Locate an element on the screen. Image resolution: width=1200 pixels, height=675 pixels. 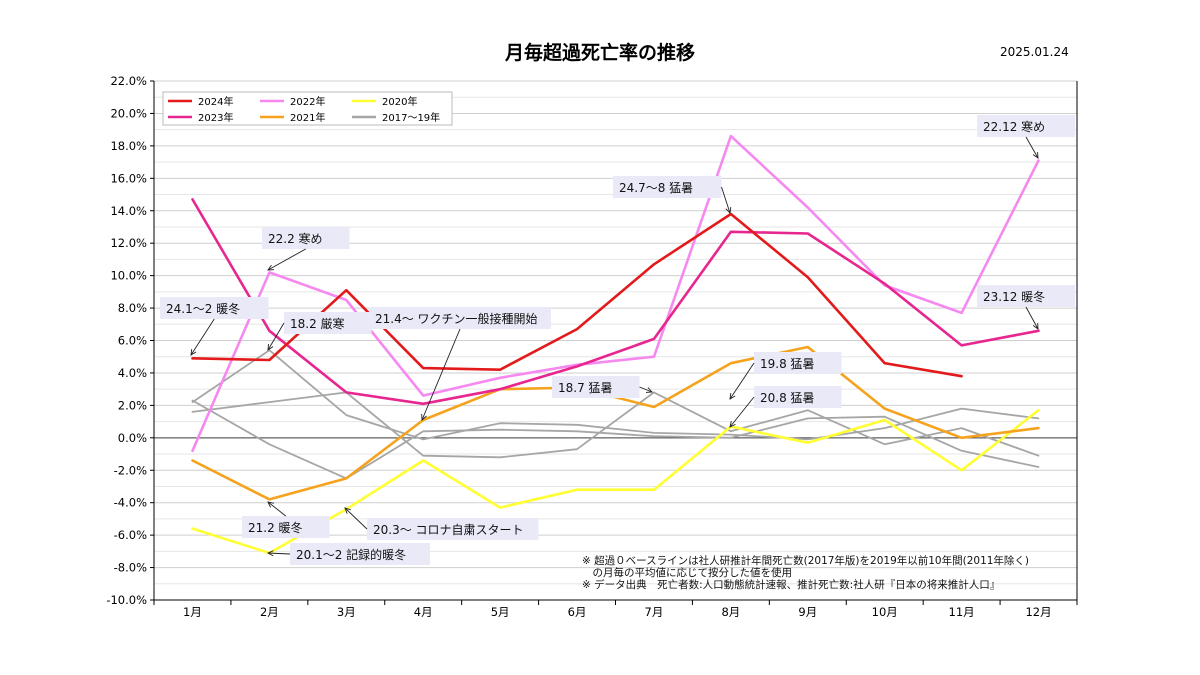
y-tick-label: -10.0% is located at coordinates (126, 600).